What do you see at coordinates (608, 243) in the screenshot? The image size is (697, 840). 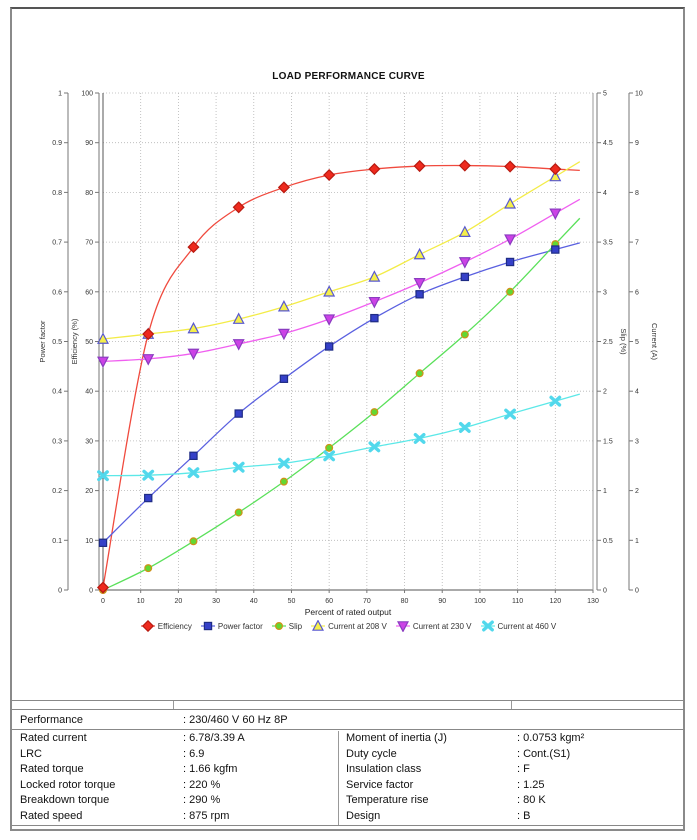 I see `svg-text: 3.5` at bounding box center [608, 243].